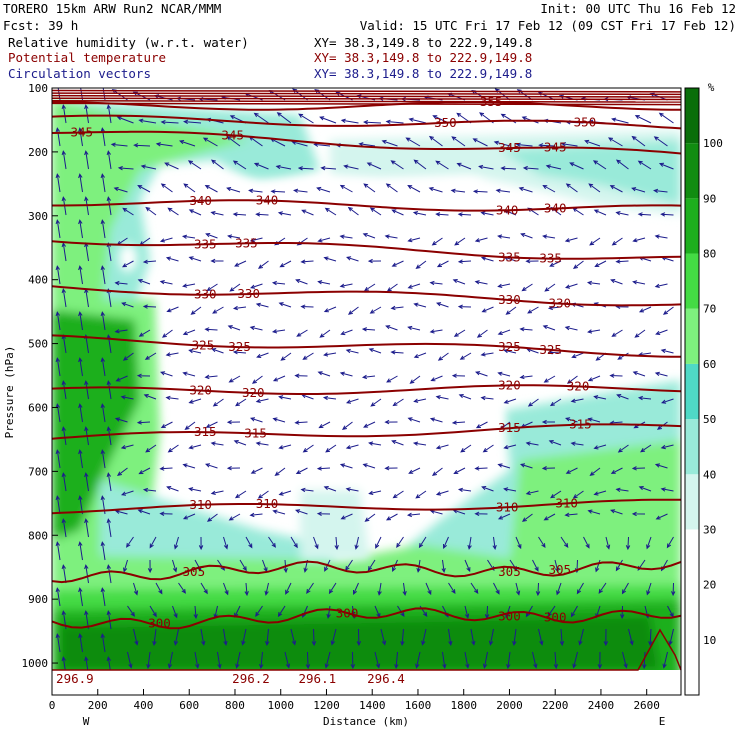 The width and height of the screenshot is (740, 740). Describe the element at coordinates (709, 640) in the screenshot. I see `colorbar-level-label: 10` at that location.